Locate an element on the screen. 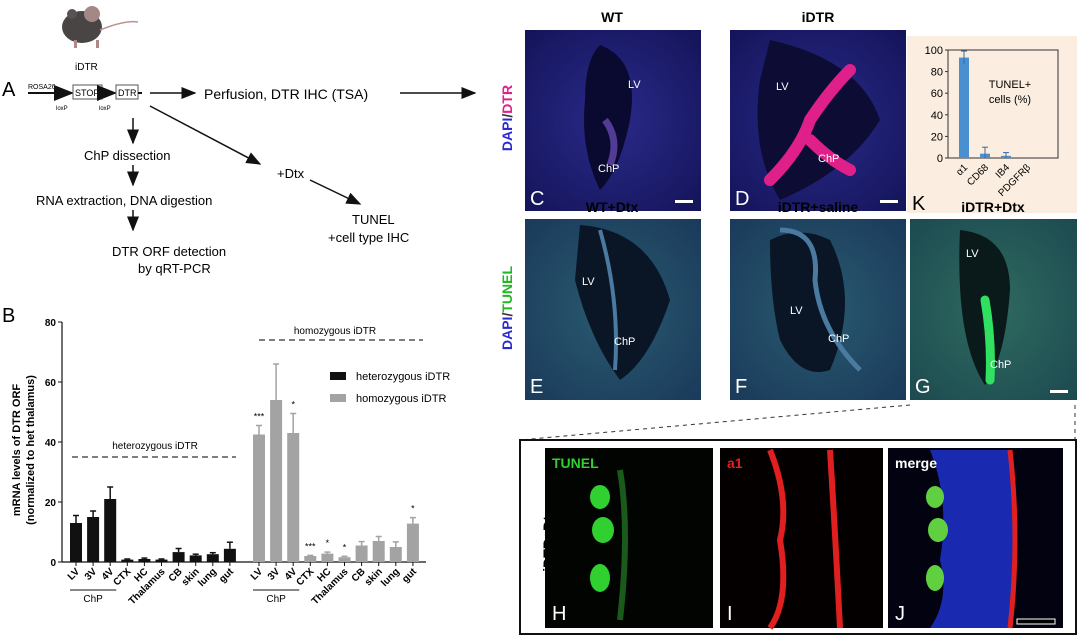 This screenshot has width=1080, height=636. micrograph-i: a1 I is located at coordinates (801, 539).